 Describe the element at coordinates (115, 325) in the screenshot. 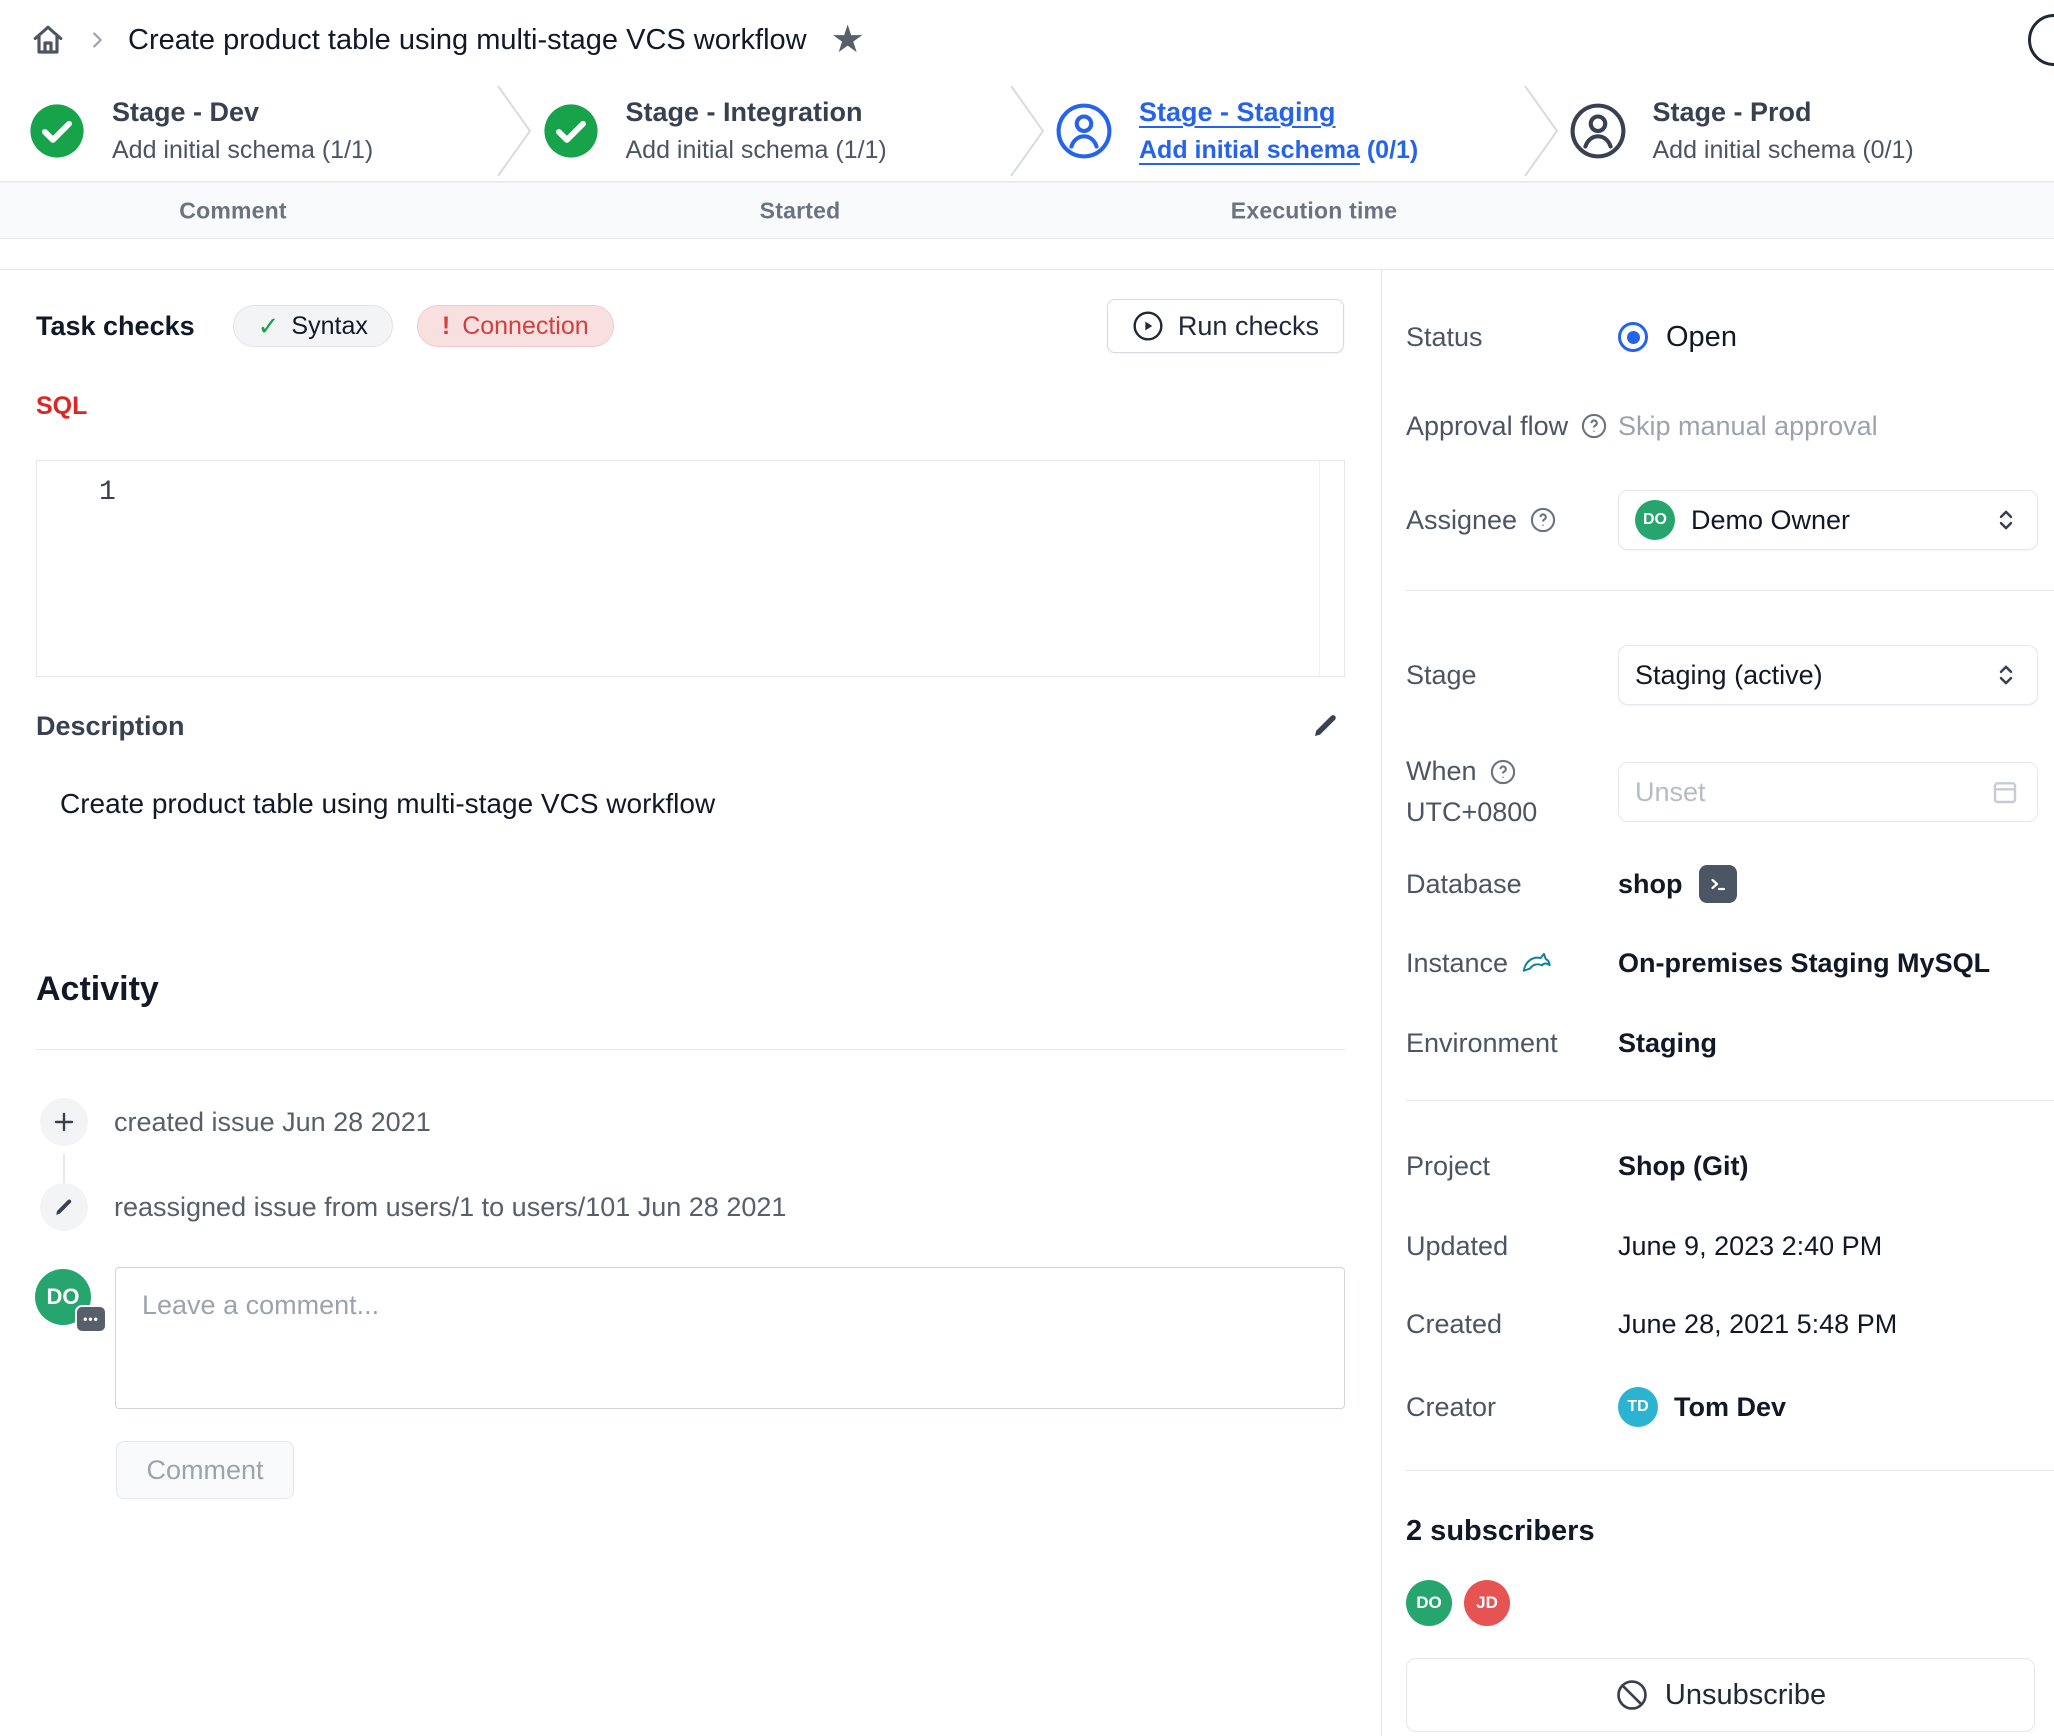

I see `task-checks-label: Task checks` at that location.